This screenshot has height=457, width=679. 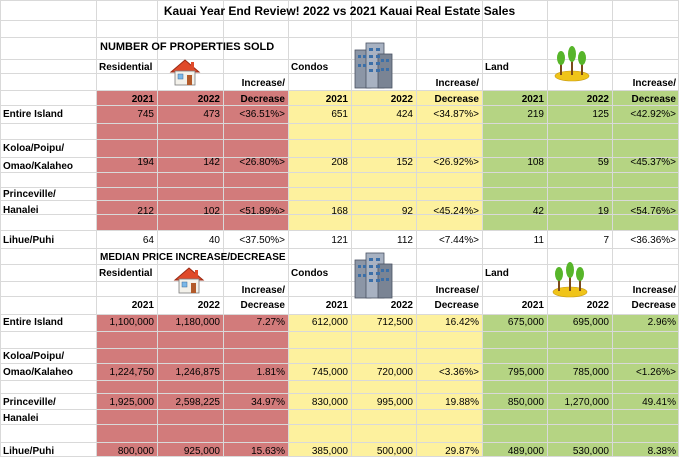 I want to click on group-label-1-1: Residential, so click(x=126, y=67).